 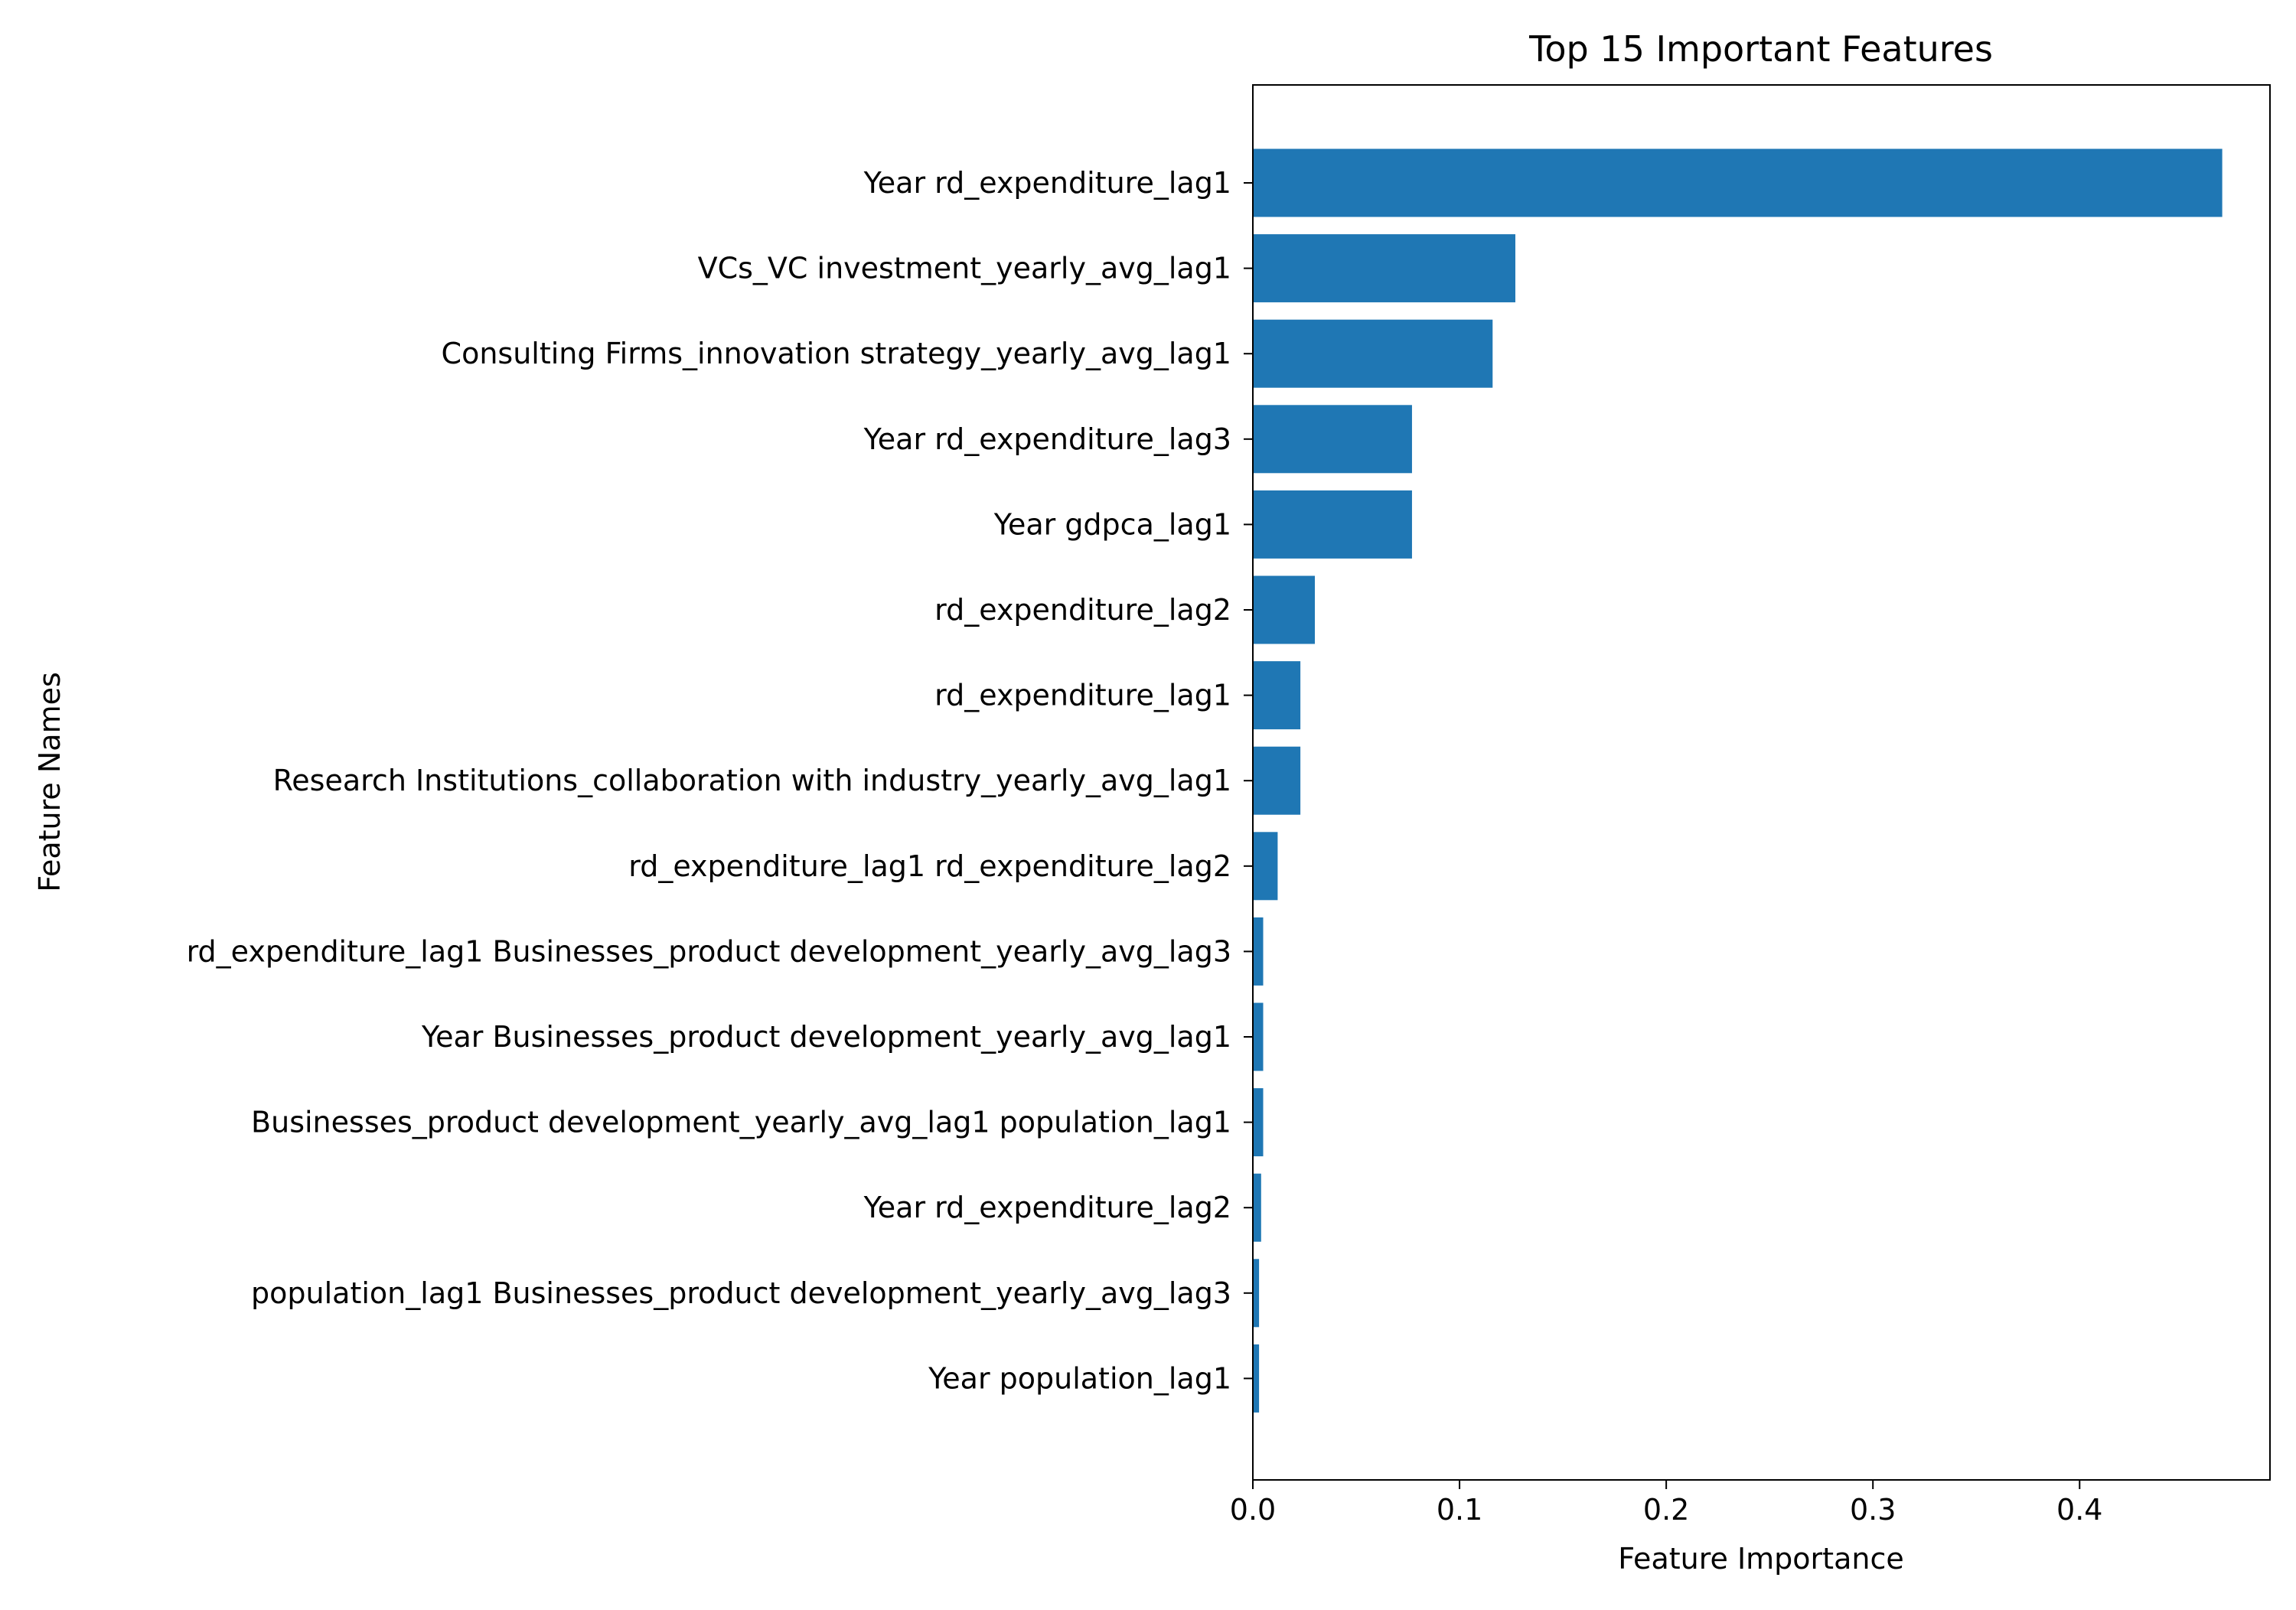 I want to click on y-tick-label-6: rd_expenditure_lag2, so click(x=1082, y=610).